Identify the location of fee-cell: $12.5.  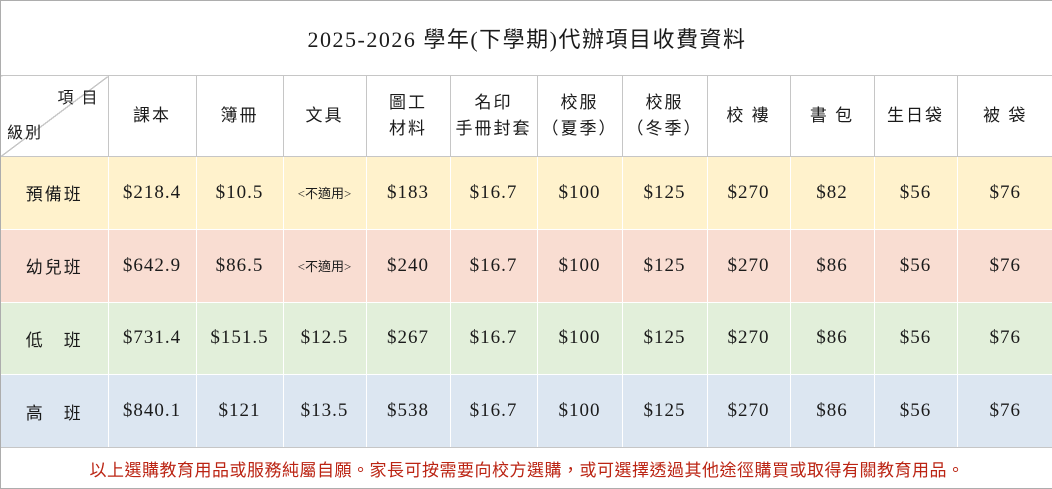
(324, 338).